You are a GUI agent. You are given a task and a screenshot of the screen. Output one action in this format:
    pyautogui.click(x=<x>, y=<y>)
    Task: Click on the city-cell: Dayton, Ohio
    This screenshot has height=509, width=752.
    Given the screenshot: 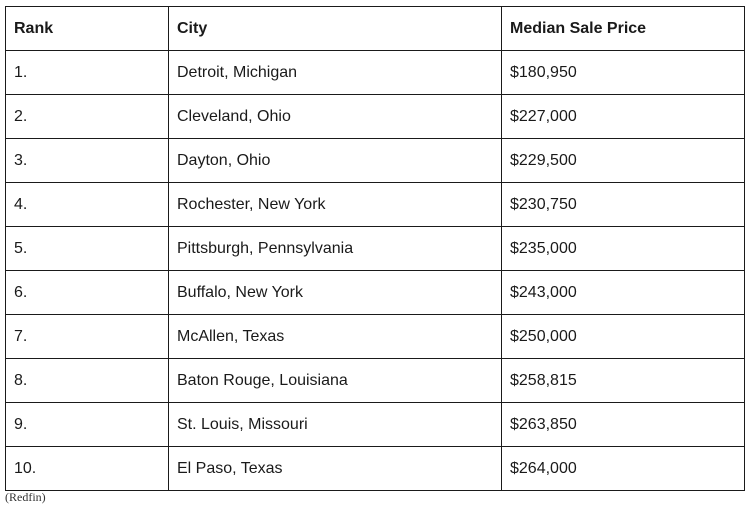 What is the action you would take?
    pyautogui.click(x=335, y=160)
    